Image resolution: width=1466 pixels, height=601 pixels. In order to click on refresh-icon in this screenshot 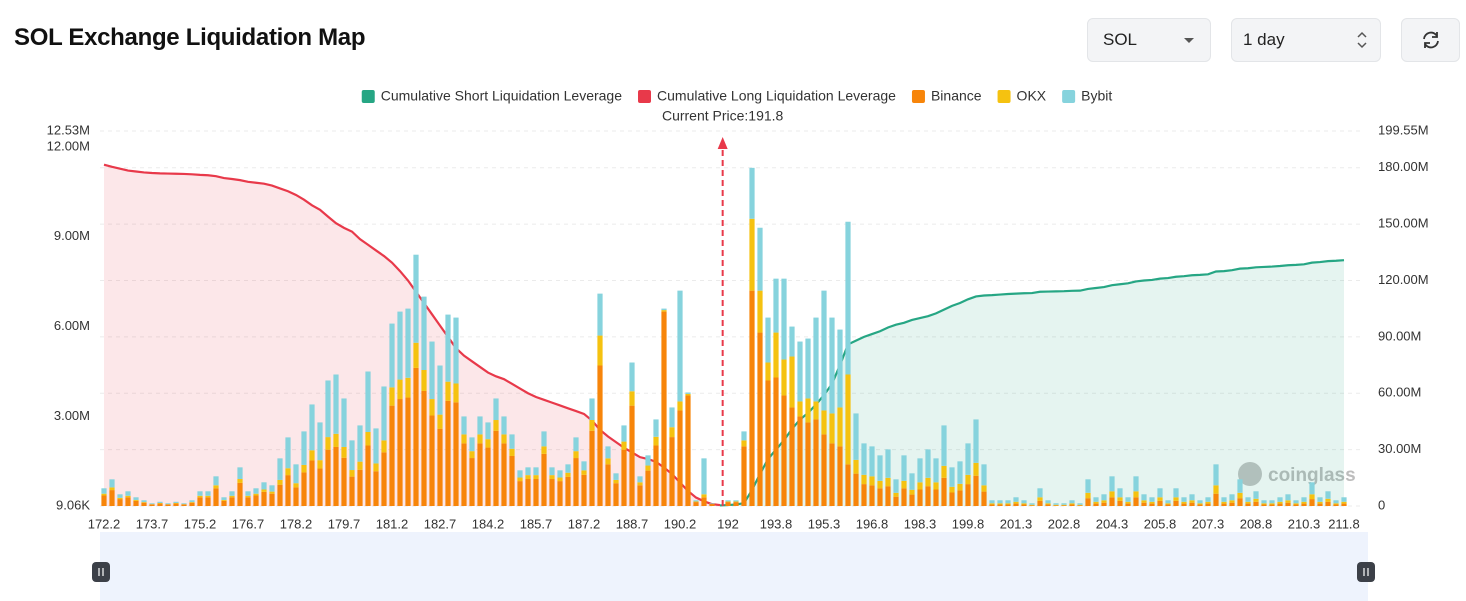, I will do `click(1431, 40)`.